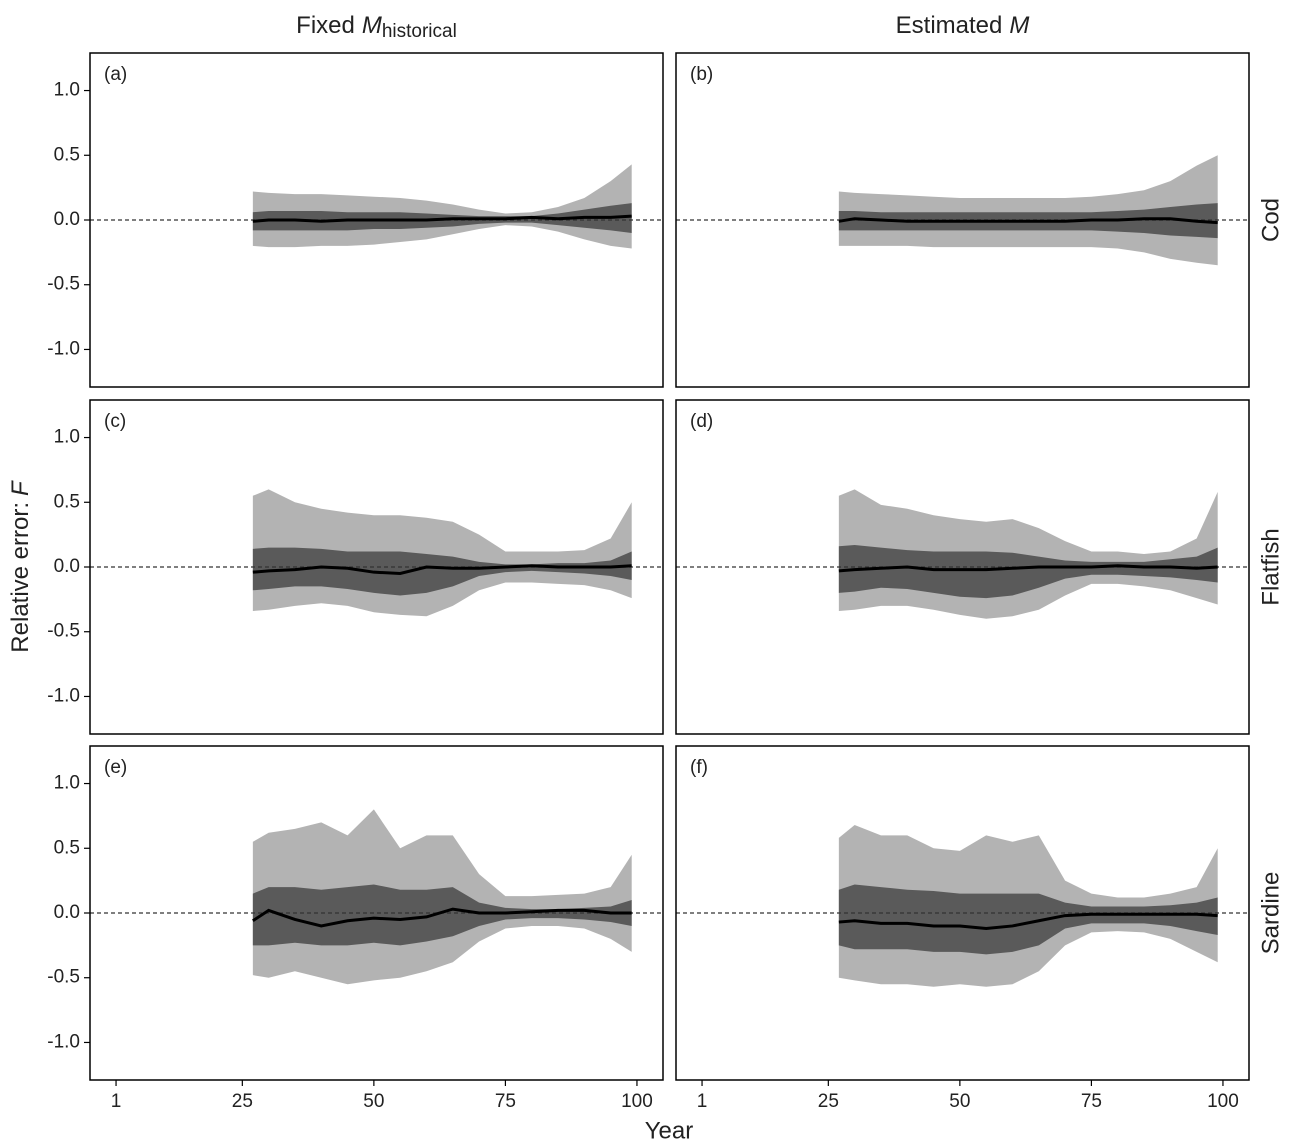  I want to click on row-label: Cod, so click(1270, 220).